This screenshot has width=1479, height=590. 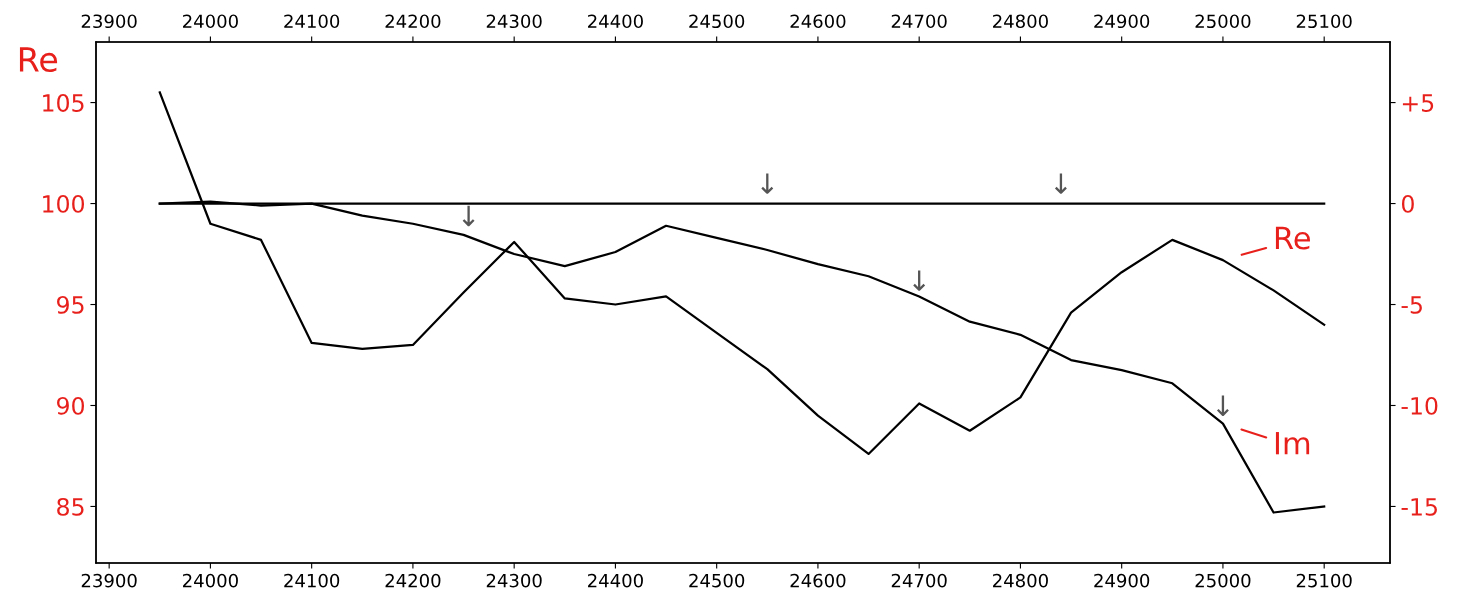 I want to click on x-tick-label: 25100, so click(x=1324, y=580).